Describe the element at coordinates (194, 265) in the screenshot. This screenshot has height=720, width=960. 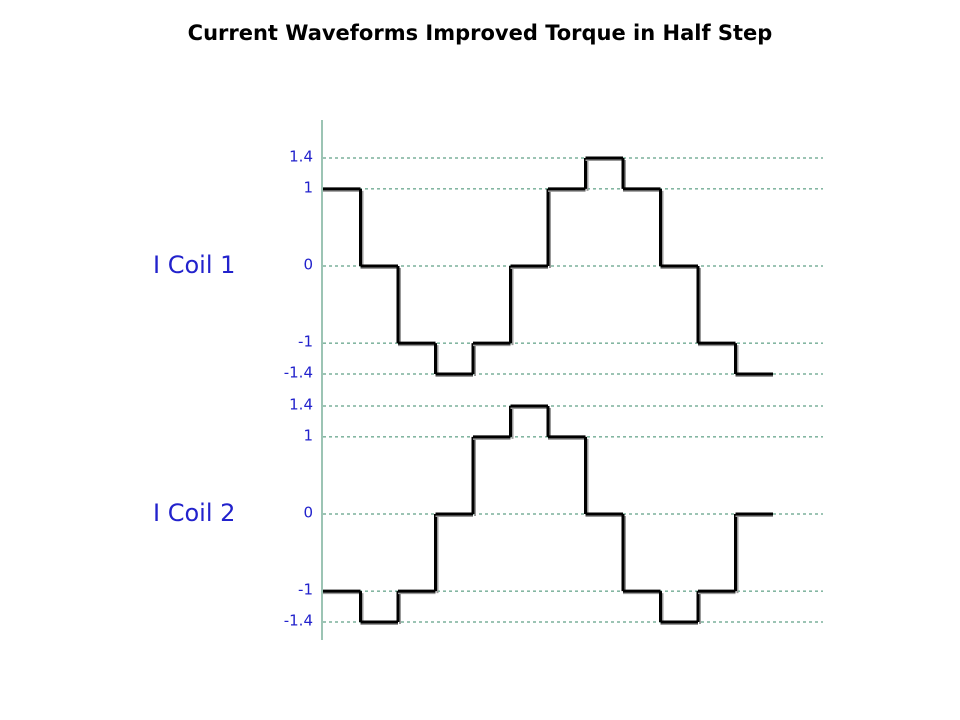
I see `y-axis-label: I Coil 1` at that location.